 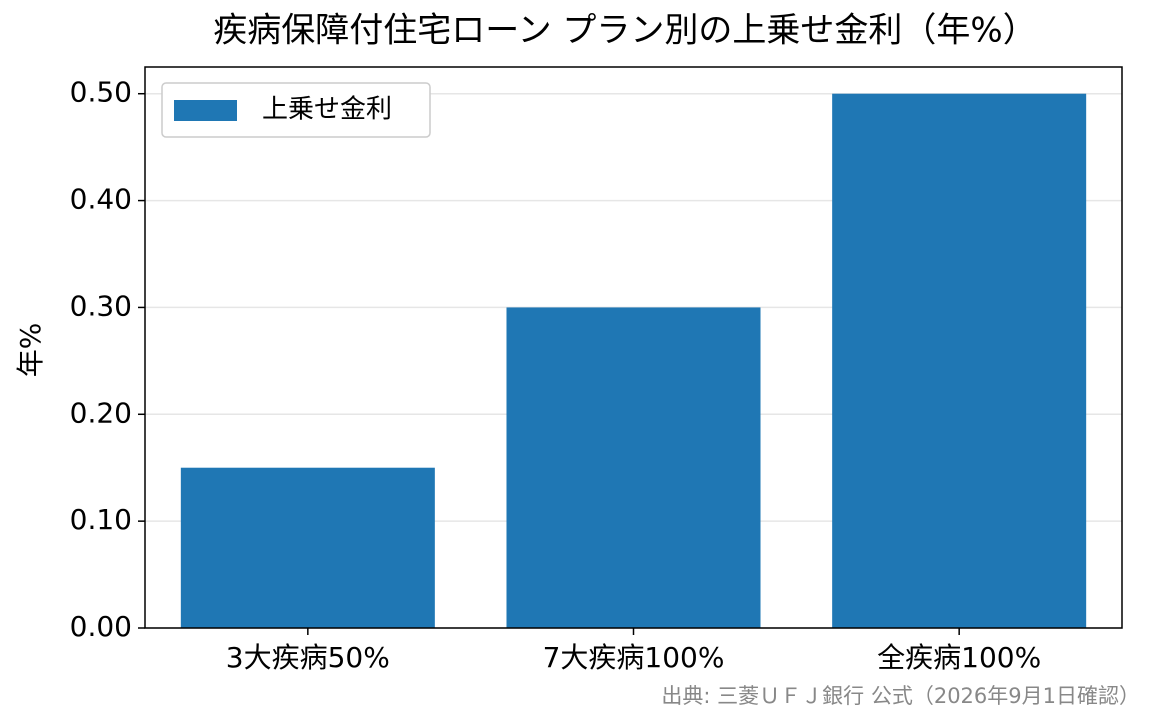 I want to click on y-tick-label: 0.50, so click(x=101, y=92).